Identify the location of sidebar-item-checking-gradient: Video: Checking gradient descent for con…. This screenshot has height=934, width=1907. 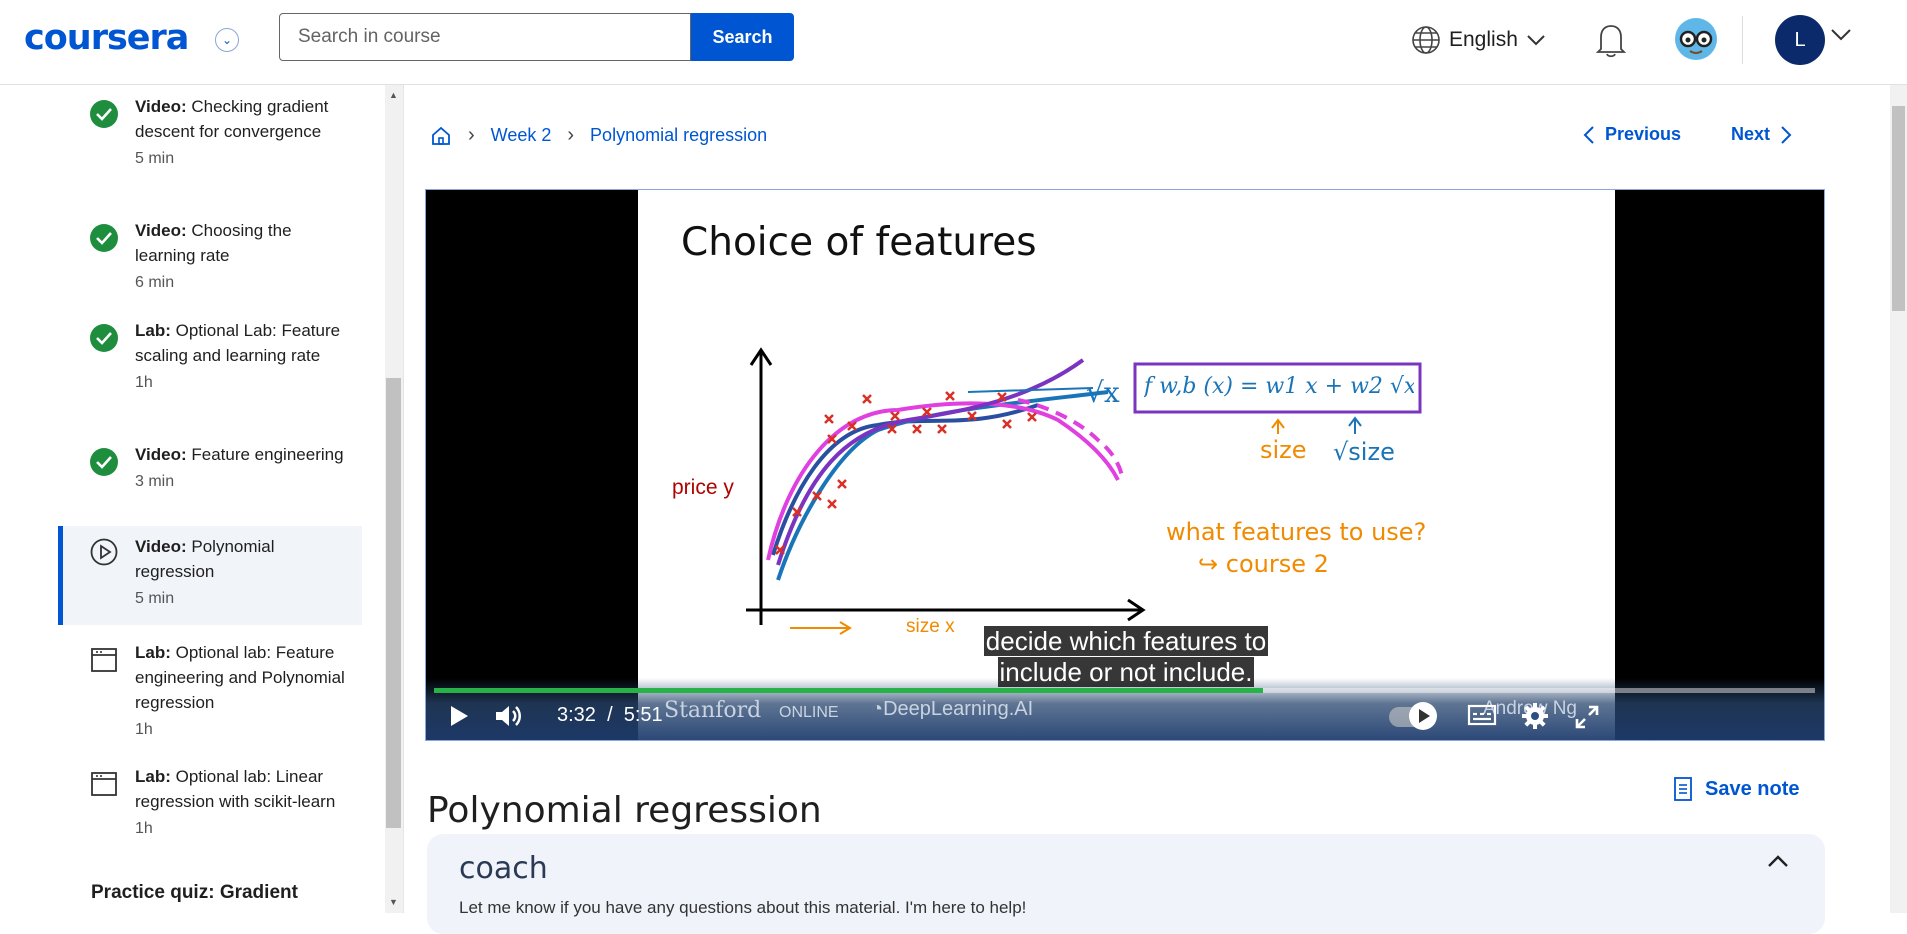
(210, 145).